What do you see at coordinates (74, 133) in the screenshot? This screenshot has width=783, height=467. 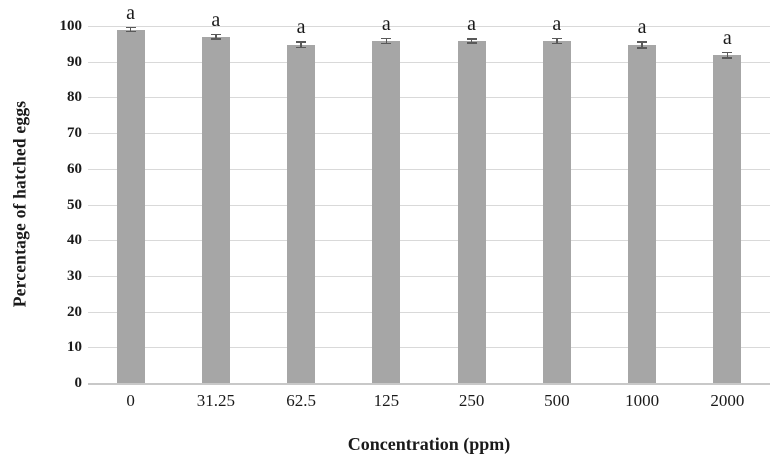 I see `y-tick-label: 70` at bounding box center [74, 133].